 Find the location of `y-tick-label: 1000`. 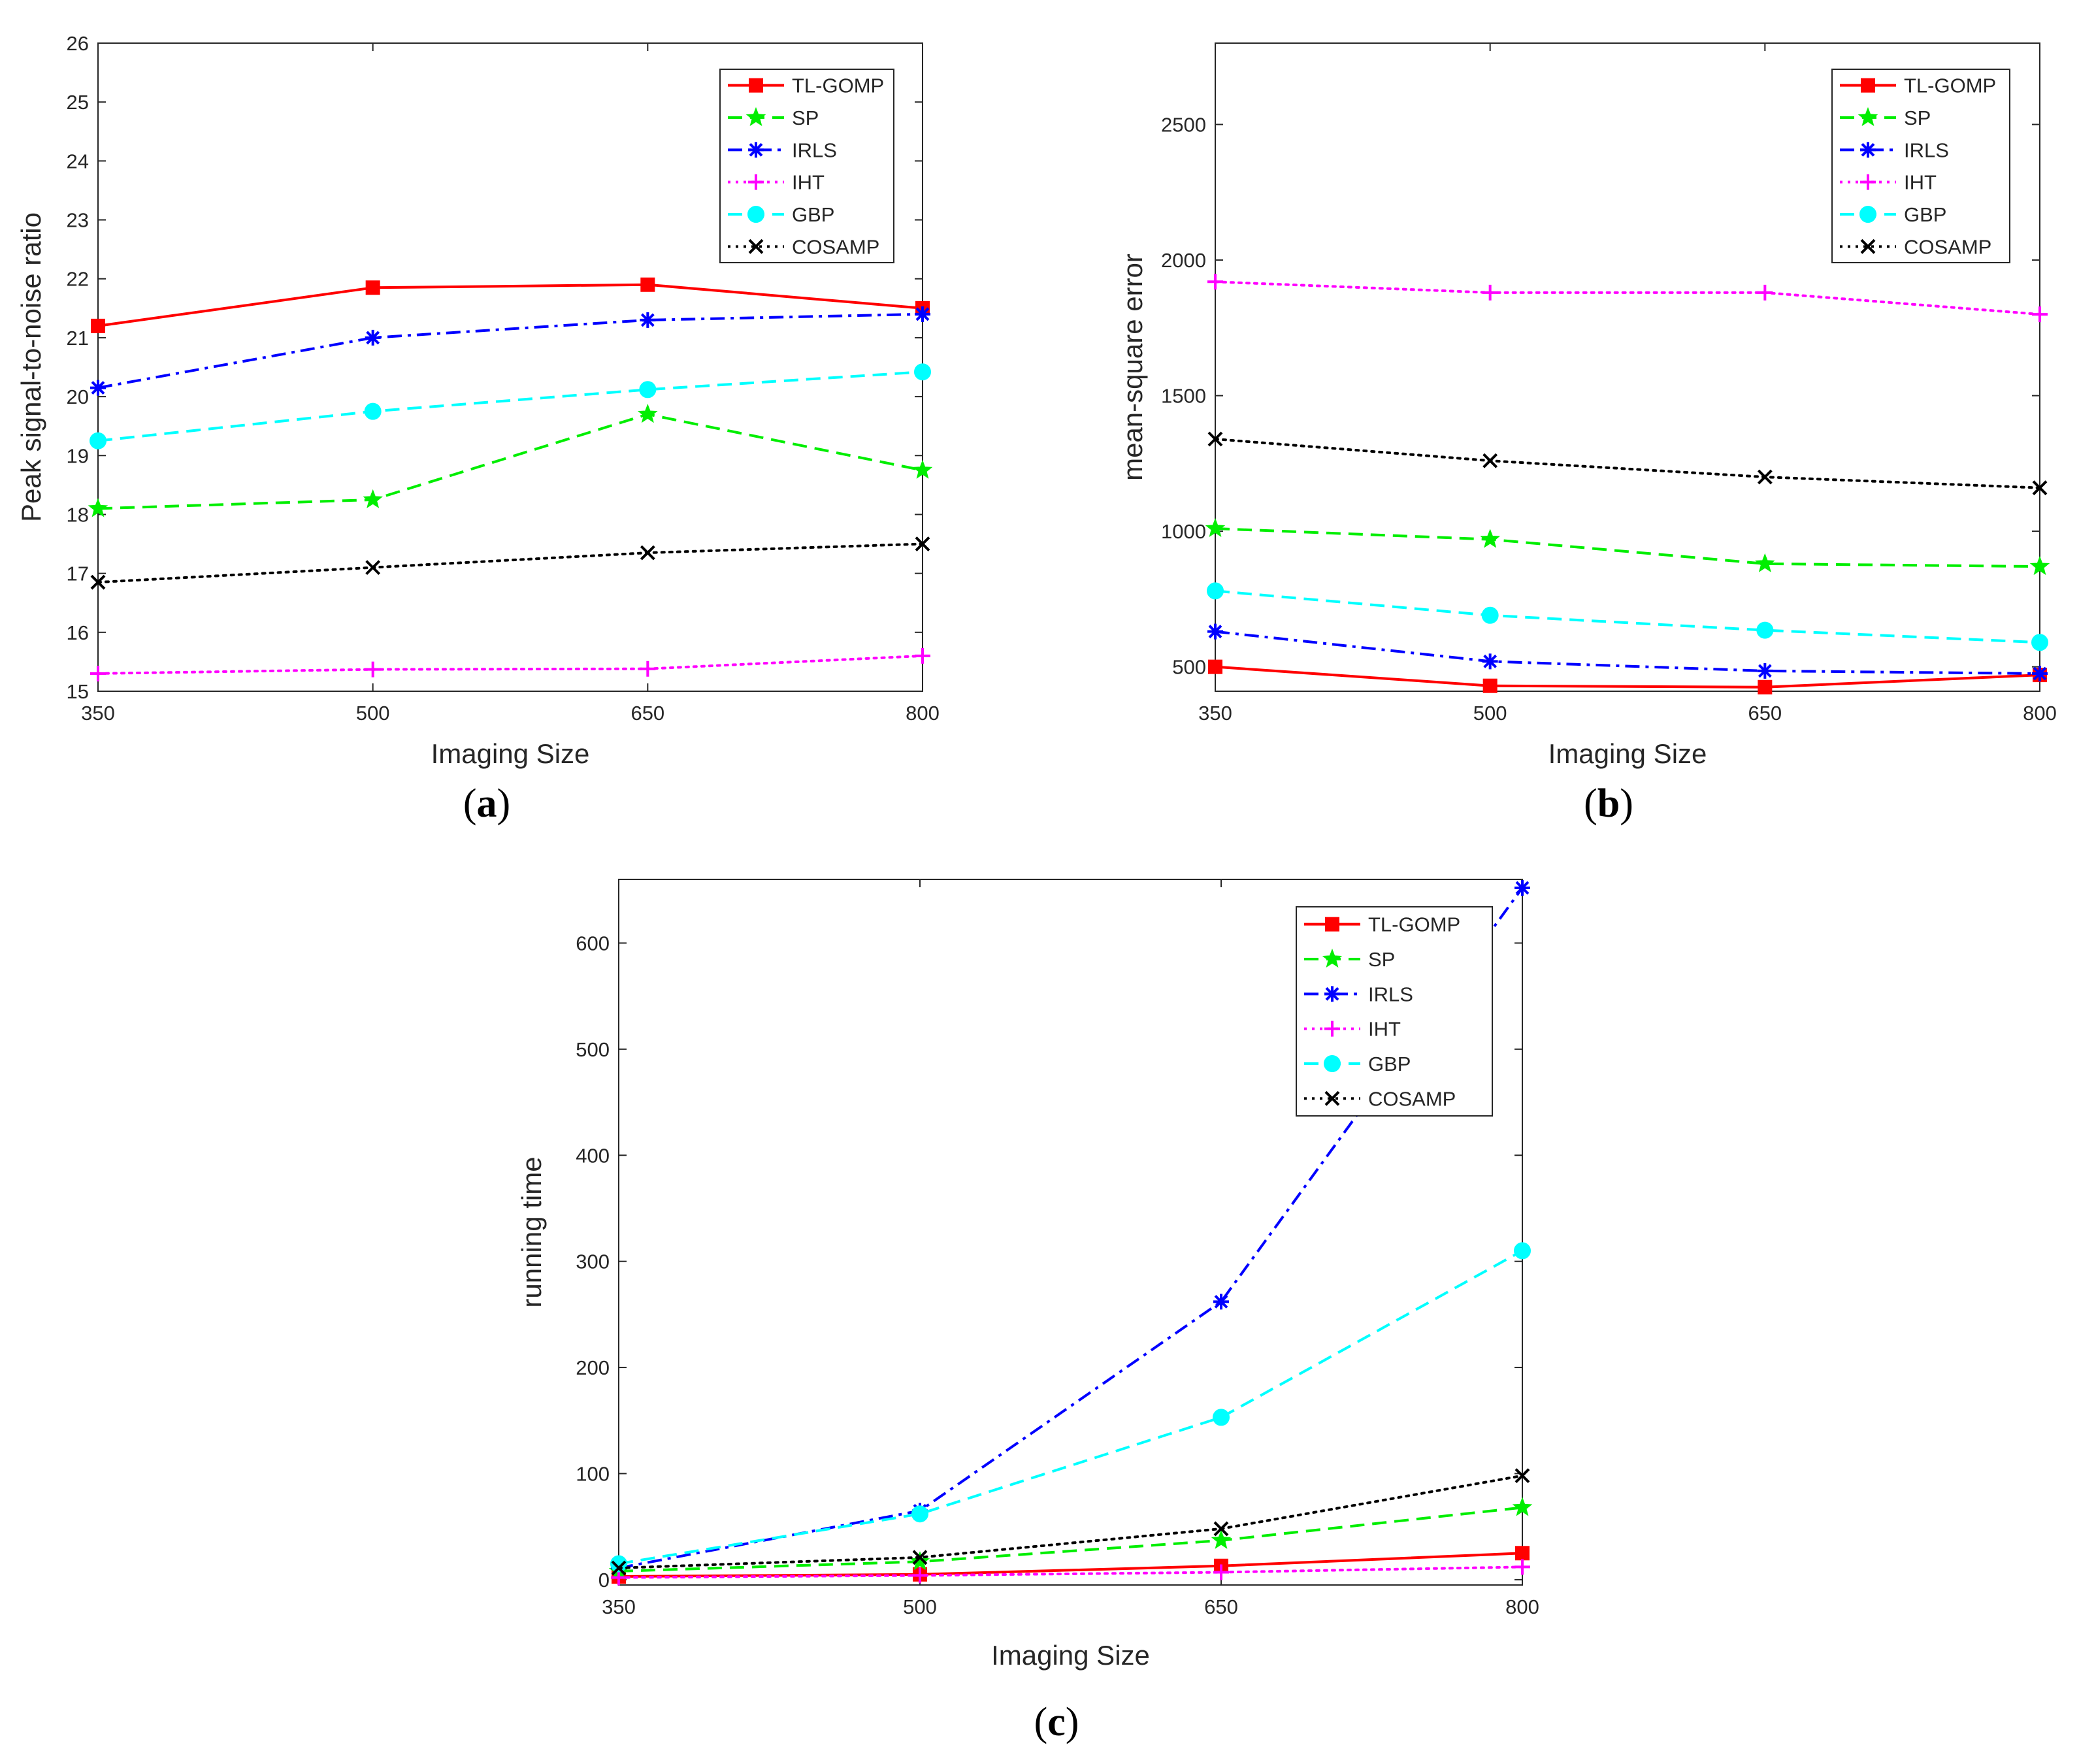

y-tick-label: 1000 is located at coordinates (1183, 531).